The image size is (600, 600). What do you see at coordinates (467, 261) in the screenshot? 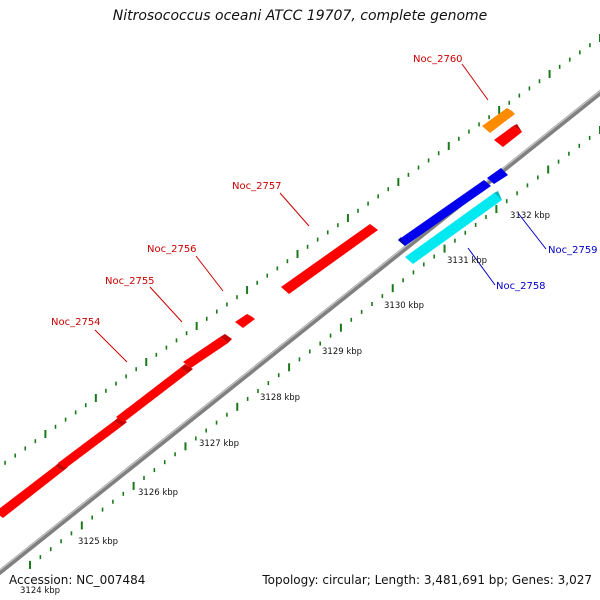
I see `tick-label: 3131 kbp` at bounding box center [467, 261].